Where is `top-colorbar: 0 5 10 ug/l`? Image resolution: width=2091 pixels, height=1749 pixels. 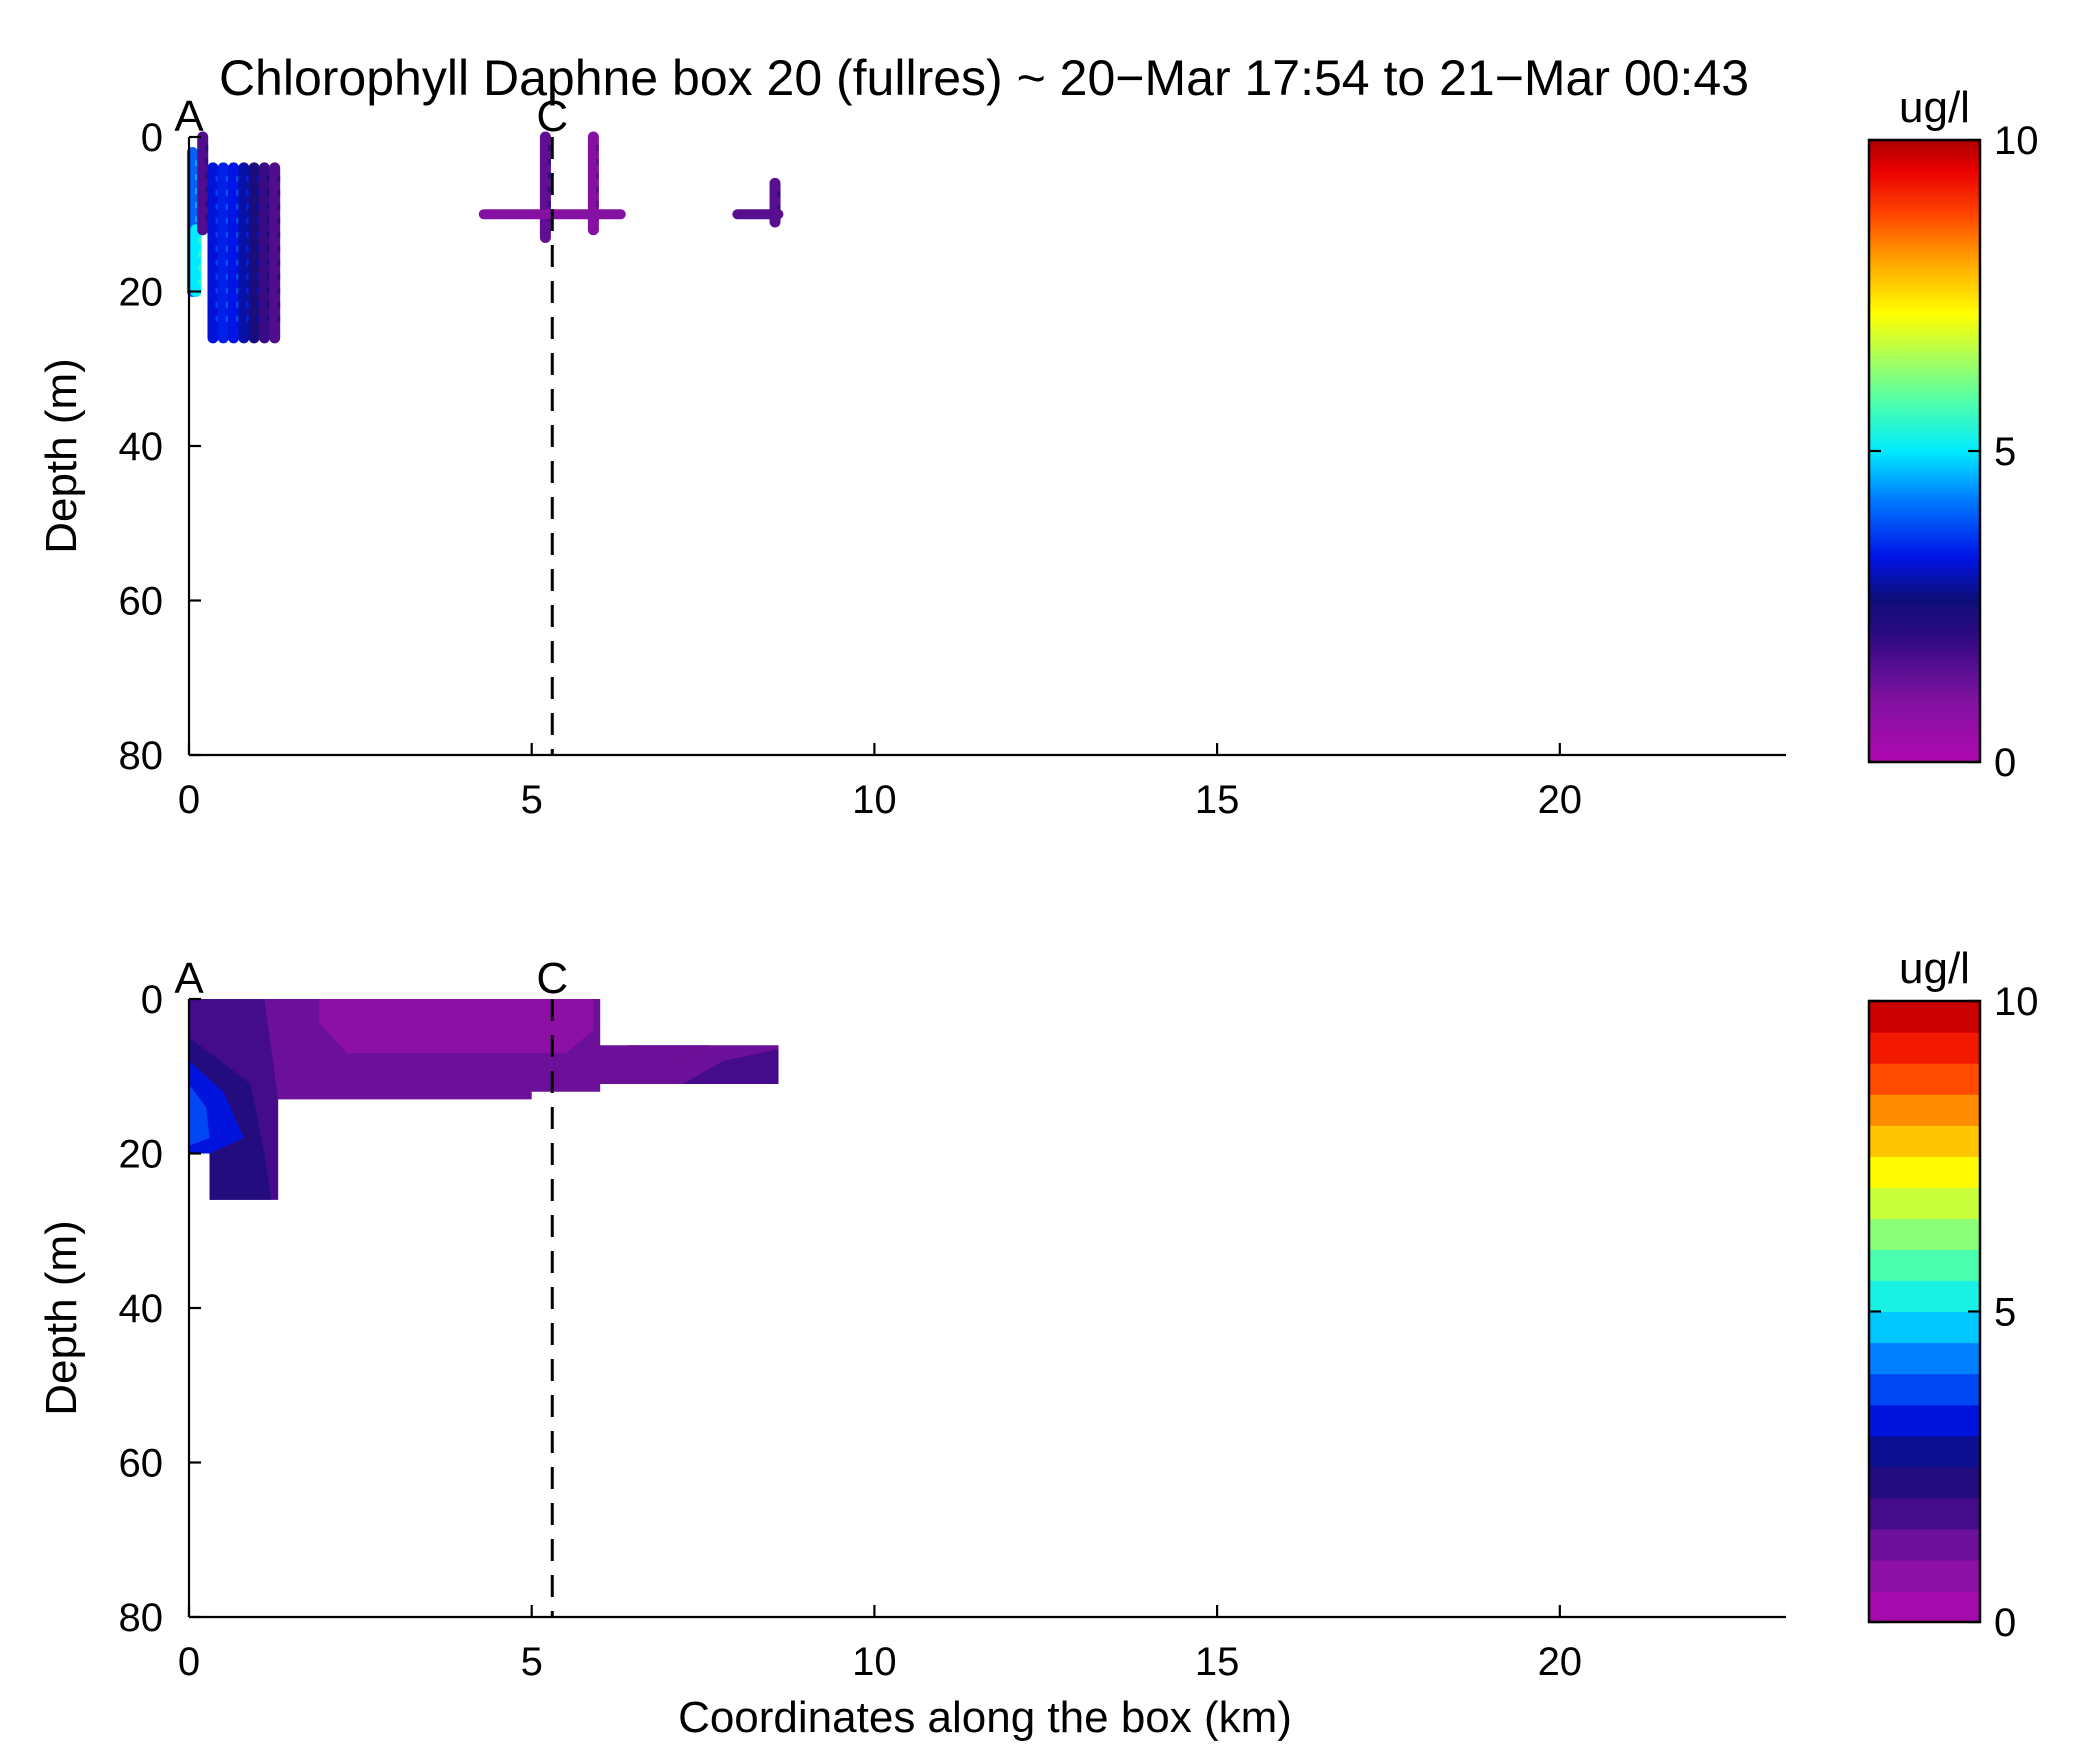 top-colorbar: 0 5 10 ug/l is located at coordinates (1953, 434).